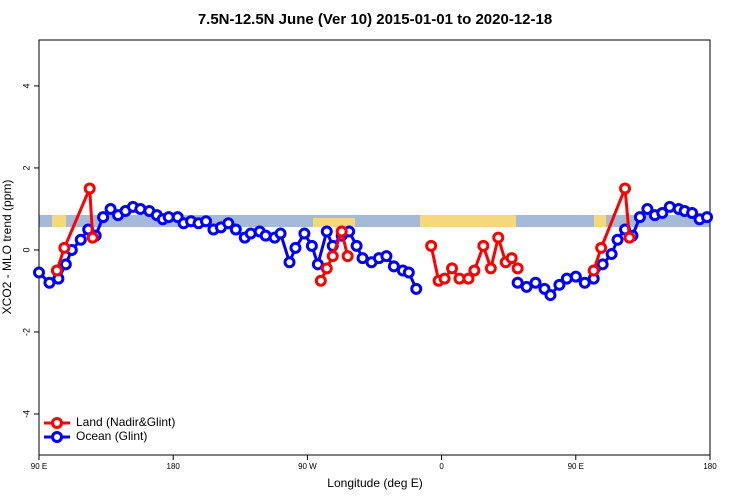 This screenshot has height=500, width=750. Describe the element at coordinates (307, 466) in the screenshot. I see `x-tick-label: 90 W` at that location.